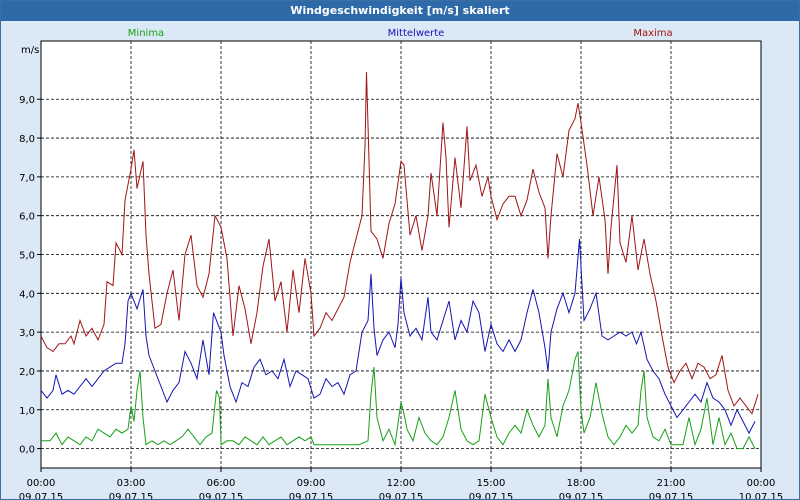 This screenshot has height=500, width=800. I want to click on x-tick-time-label: 09:00, so click(311, 483).